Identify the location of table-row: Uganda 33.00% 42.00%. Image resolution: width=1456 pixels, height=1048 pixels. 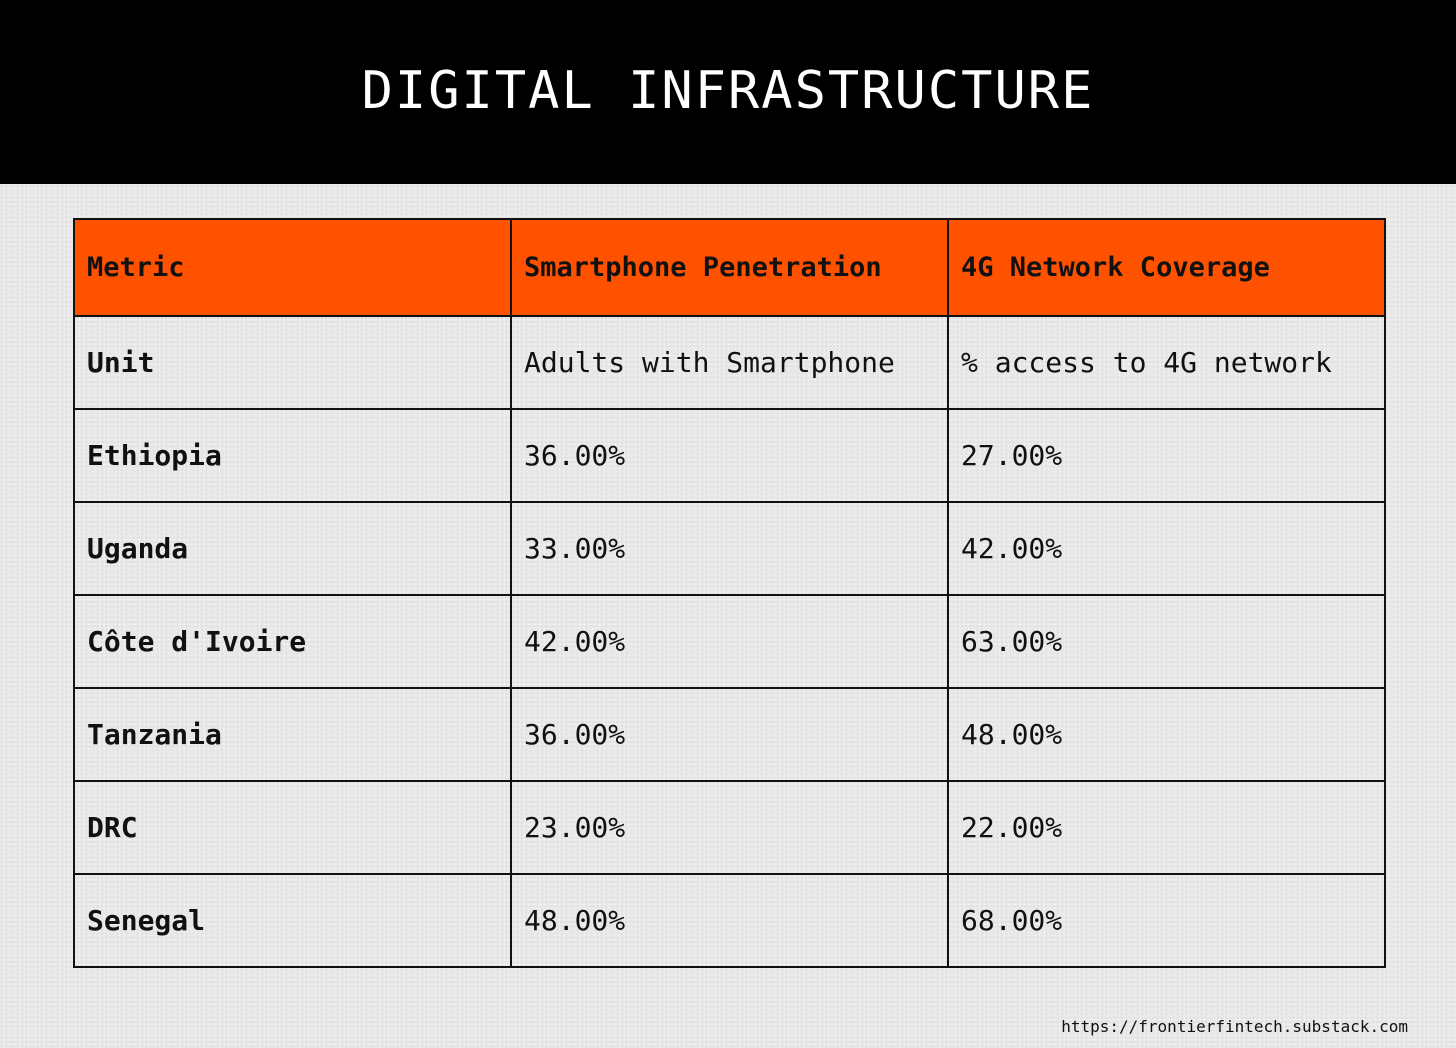
(729, 548).